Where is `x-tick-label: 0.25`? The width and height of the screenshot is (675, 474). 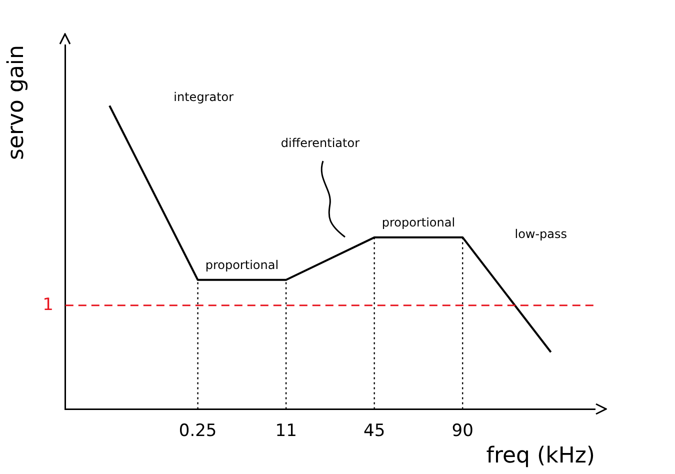 x-tick-label: 0.25 is located at coordinates (197, 430).